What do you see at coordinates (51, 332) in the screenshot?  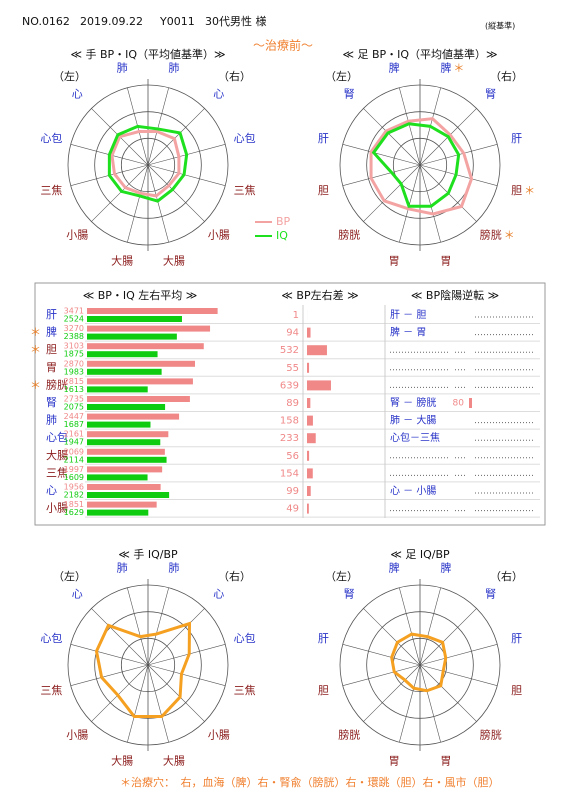 I see `organ-label: 脾` at bounding box center [51, 332].